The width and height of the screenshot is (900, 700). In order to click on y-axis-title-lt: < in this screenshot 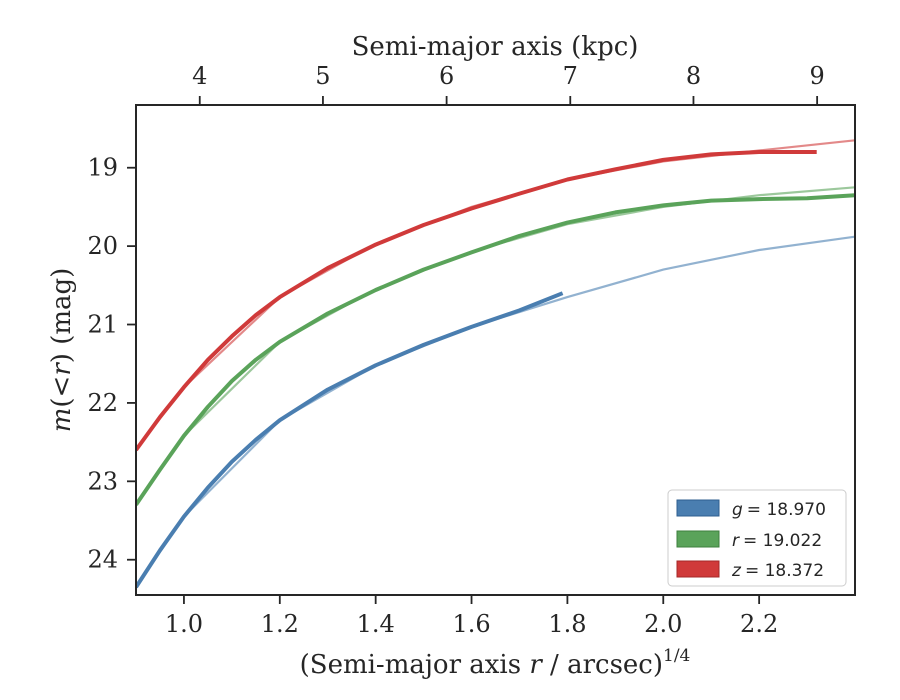, I will do `click(62, 387)`.